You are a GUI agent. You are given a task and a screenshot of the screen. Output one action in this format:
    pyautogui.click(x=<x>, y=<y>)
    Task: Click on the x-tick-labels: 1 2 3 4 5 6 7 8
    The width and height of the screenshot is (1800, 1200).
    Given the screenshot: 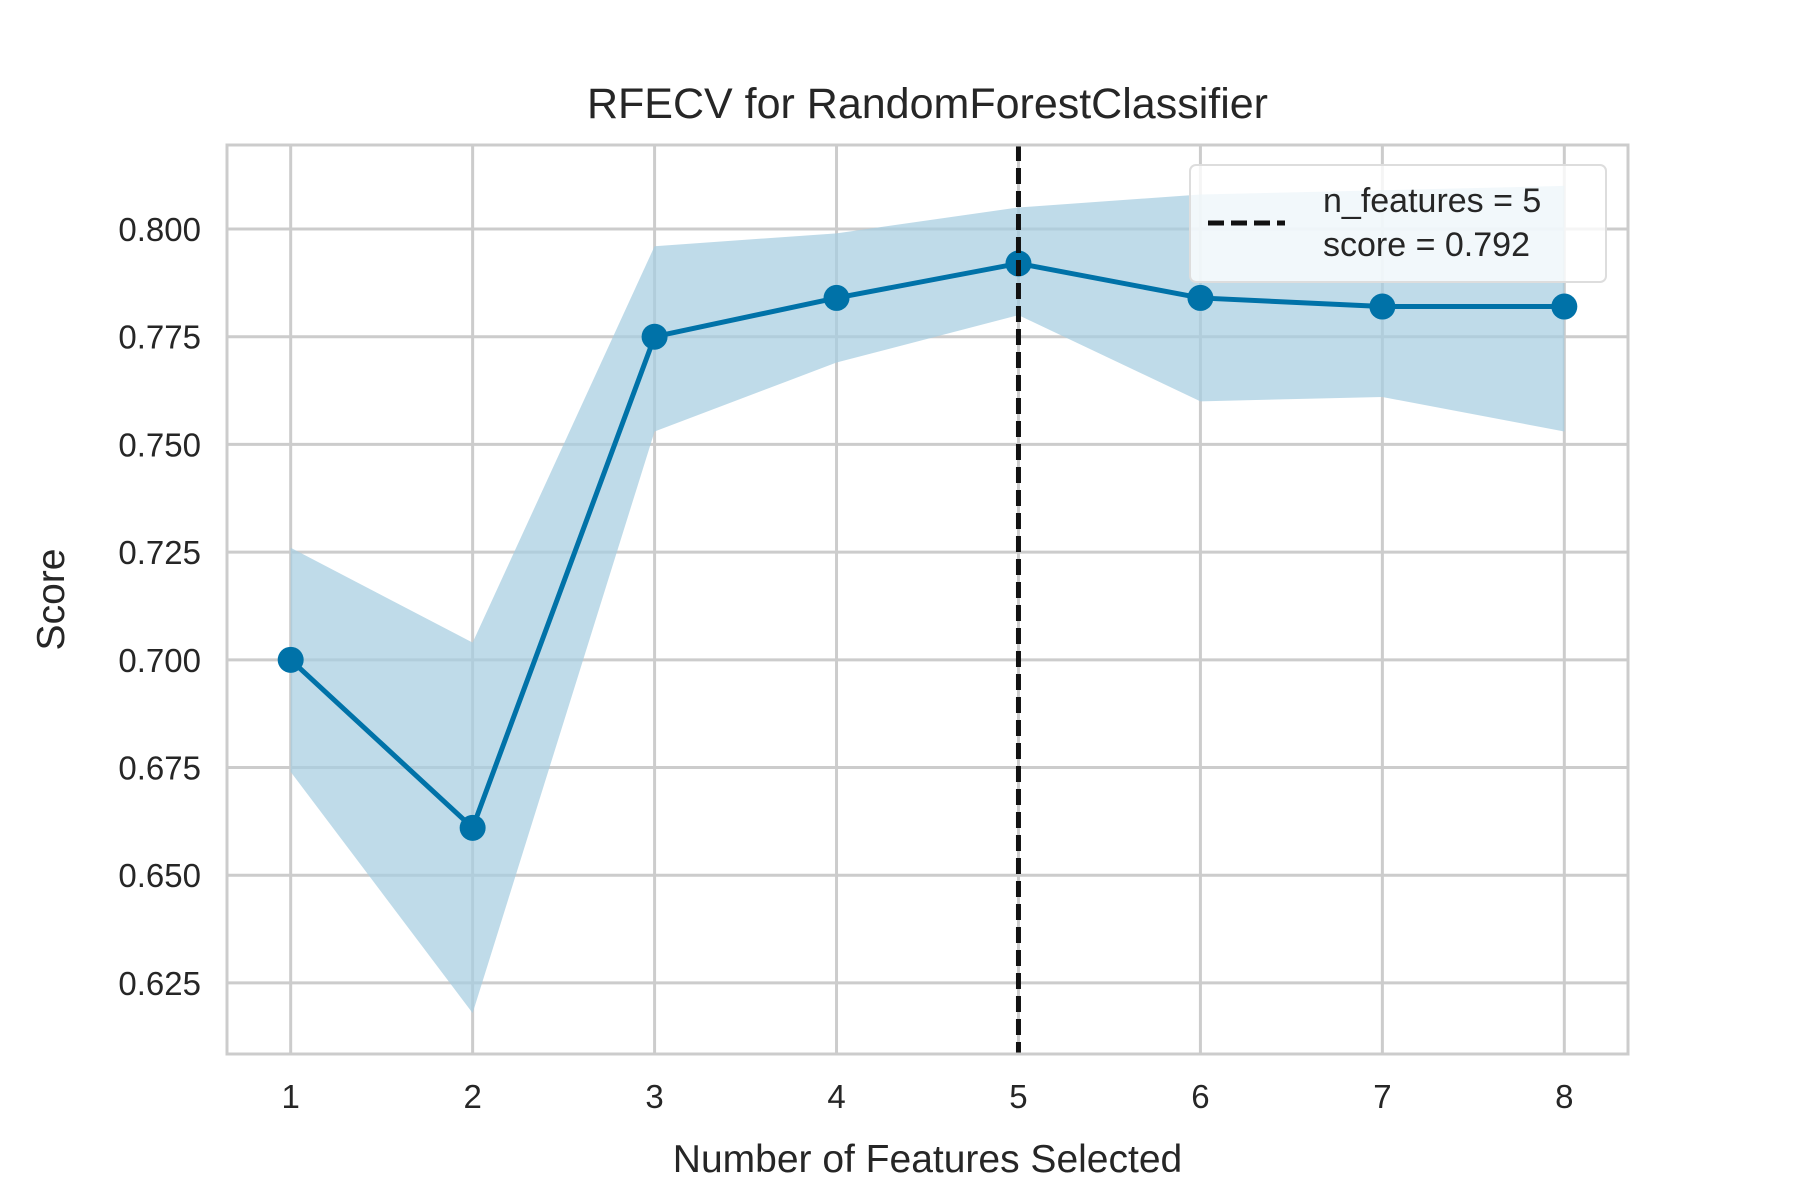 What is the action you would take?
    pyautogui.click(x=928, y=1096)
    